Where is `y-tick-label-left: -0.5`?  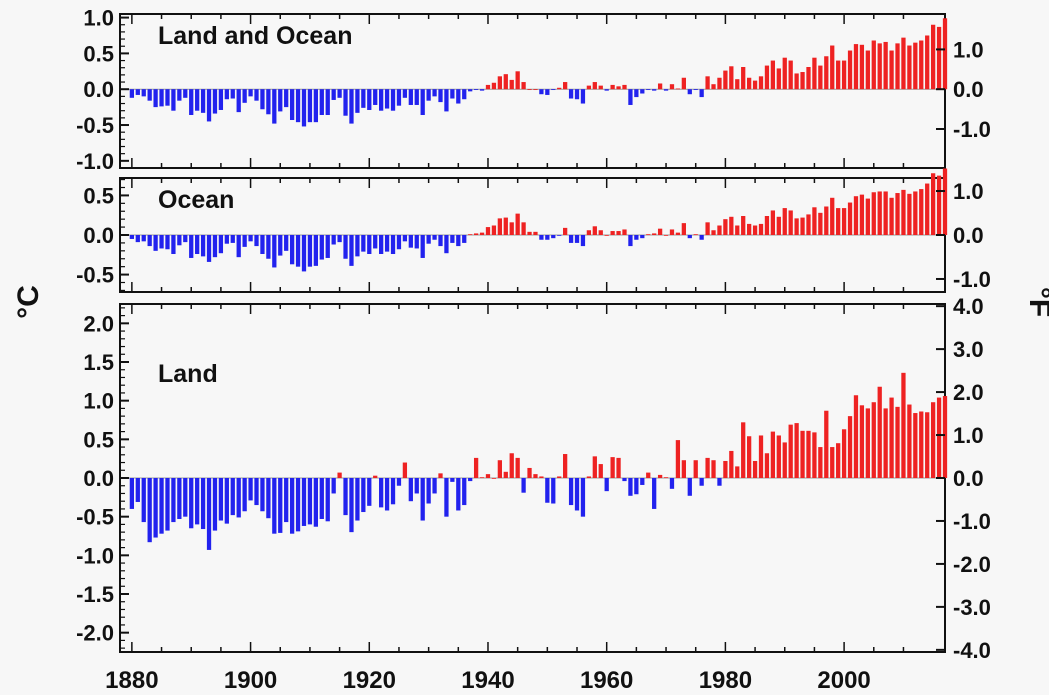
y-tick-label-left: -0.5 is located at coordinates (95, 125).